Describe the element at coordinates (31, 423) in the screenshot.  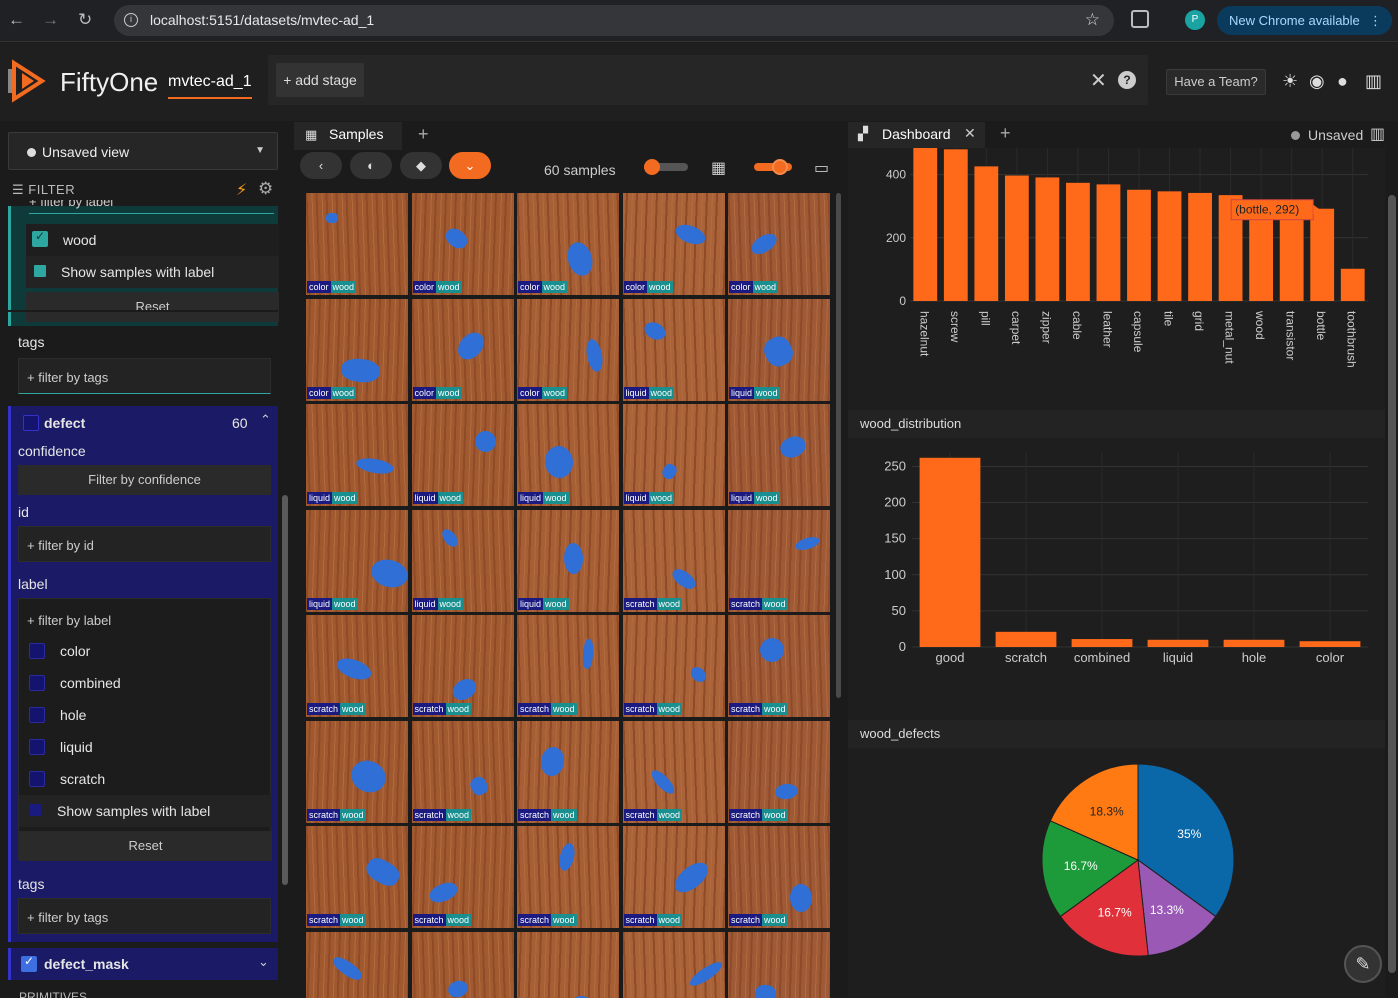
I see `defect-checkbox` at that location.